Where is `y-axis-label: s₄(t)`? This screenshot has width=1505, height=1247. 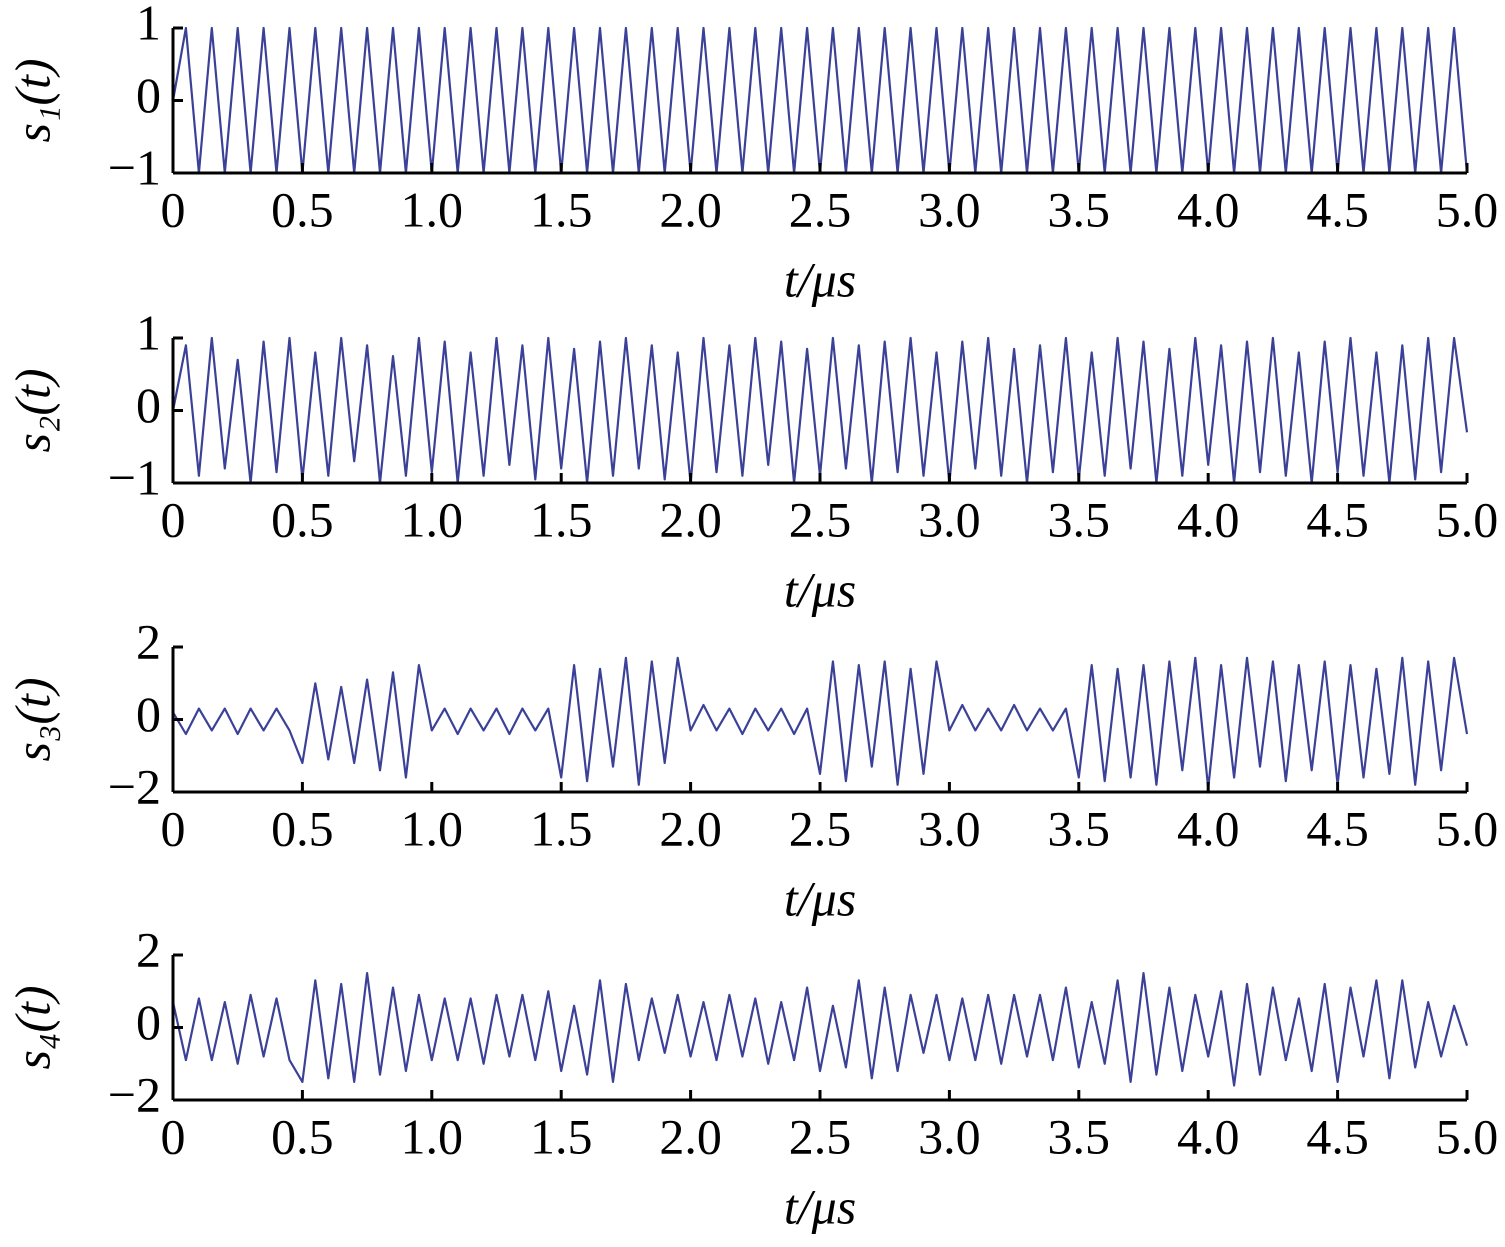 y-axis-label: s₄(t) is located at coordinates (32, 1027).